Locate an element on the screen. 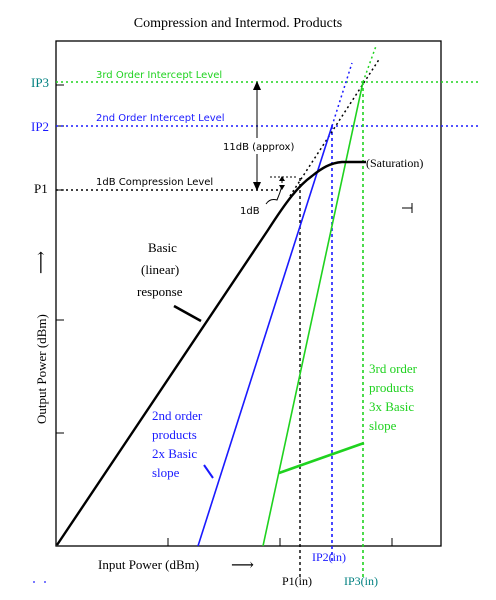 Image resolution: width=496 pixels, height=600 pixels. second-order-pointer is located at coordinates (208, 471).